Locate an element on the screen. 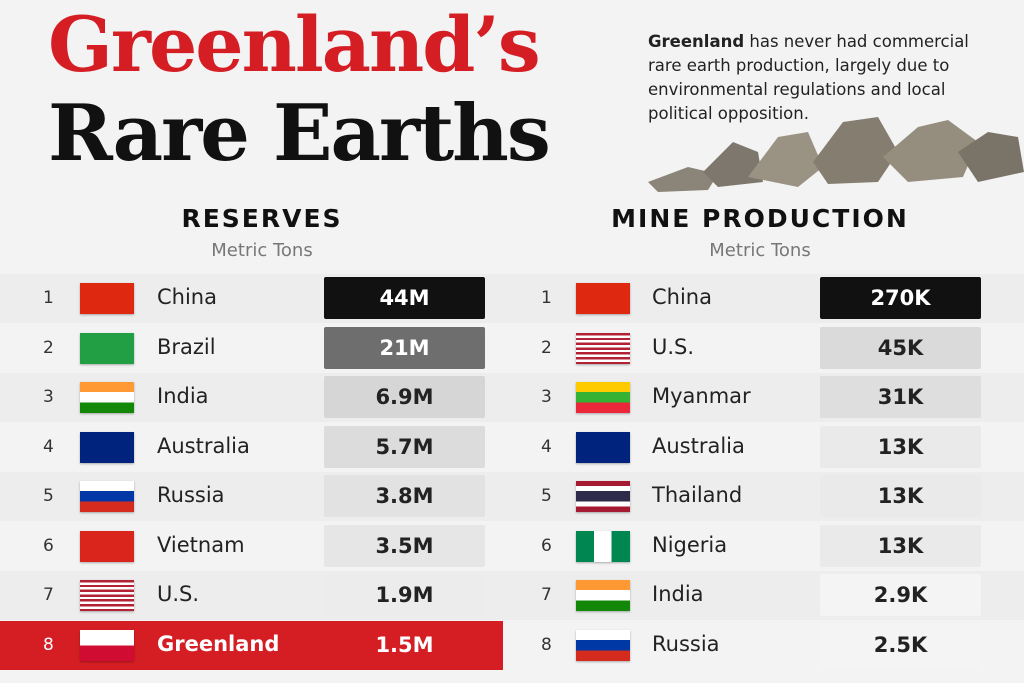 Image resolution: width=1024 pixels, height=683 pixels. value: 3.5M is located at coordinates (404, 545).